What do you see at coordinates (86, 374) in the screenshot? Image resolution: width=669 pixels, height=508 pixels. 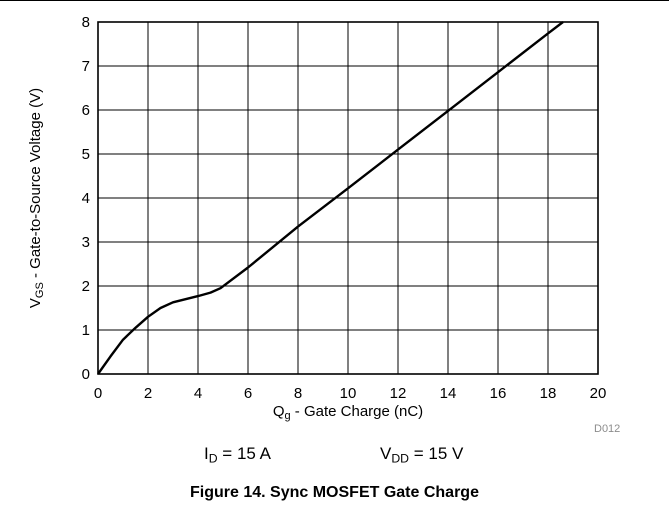 I see `y-tick-label: 0` at bounding box center [86, 374].